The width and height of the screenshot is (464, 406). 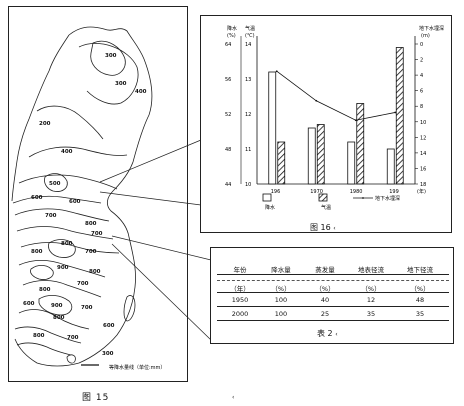 What do you see at coordinates (240, 300) in the screenshot?
I see `table-cell: 1950` at bounding box center [240, 300].